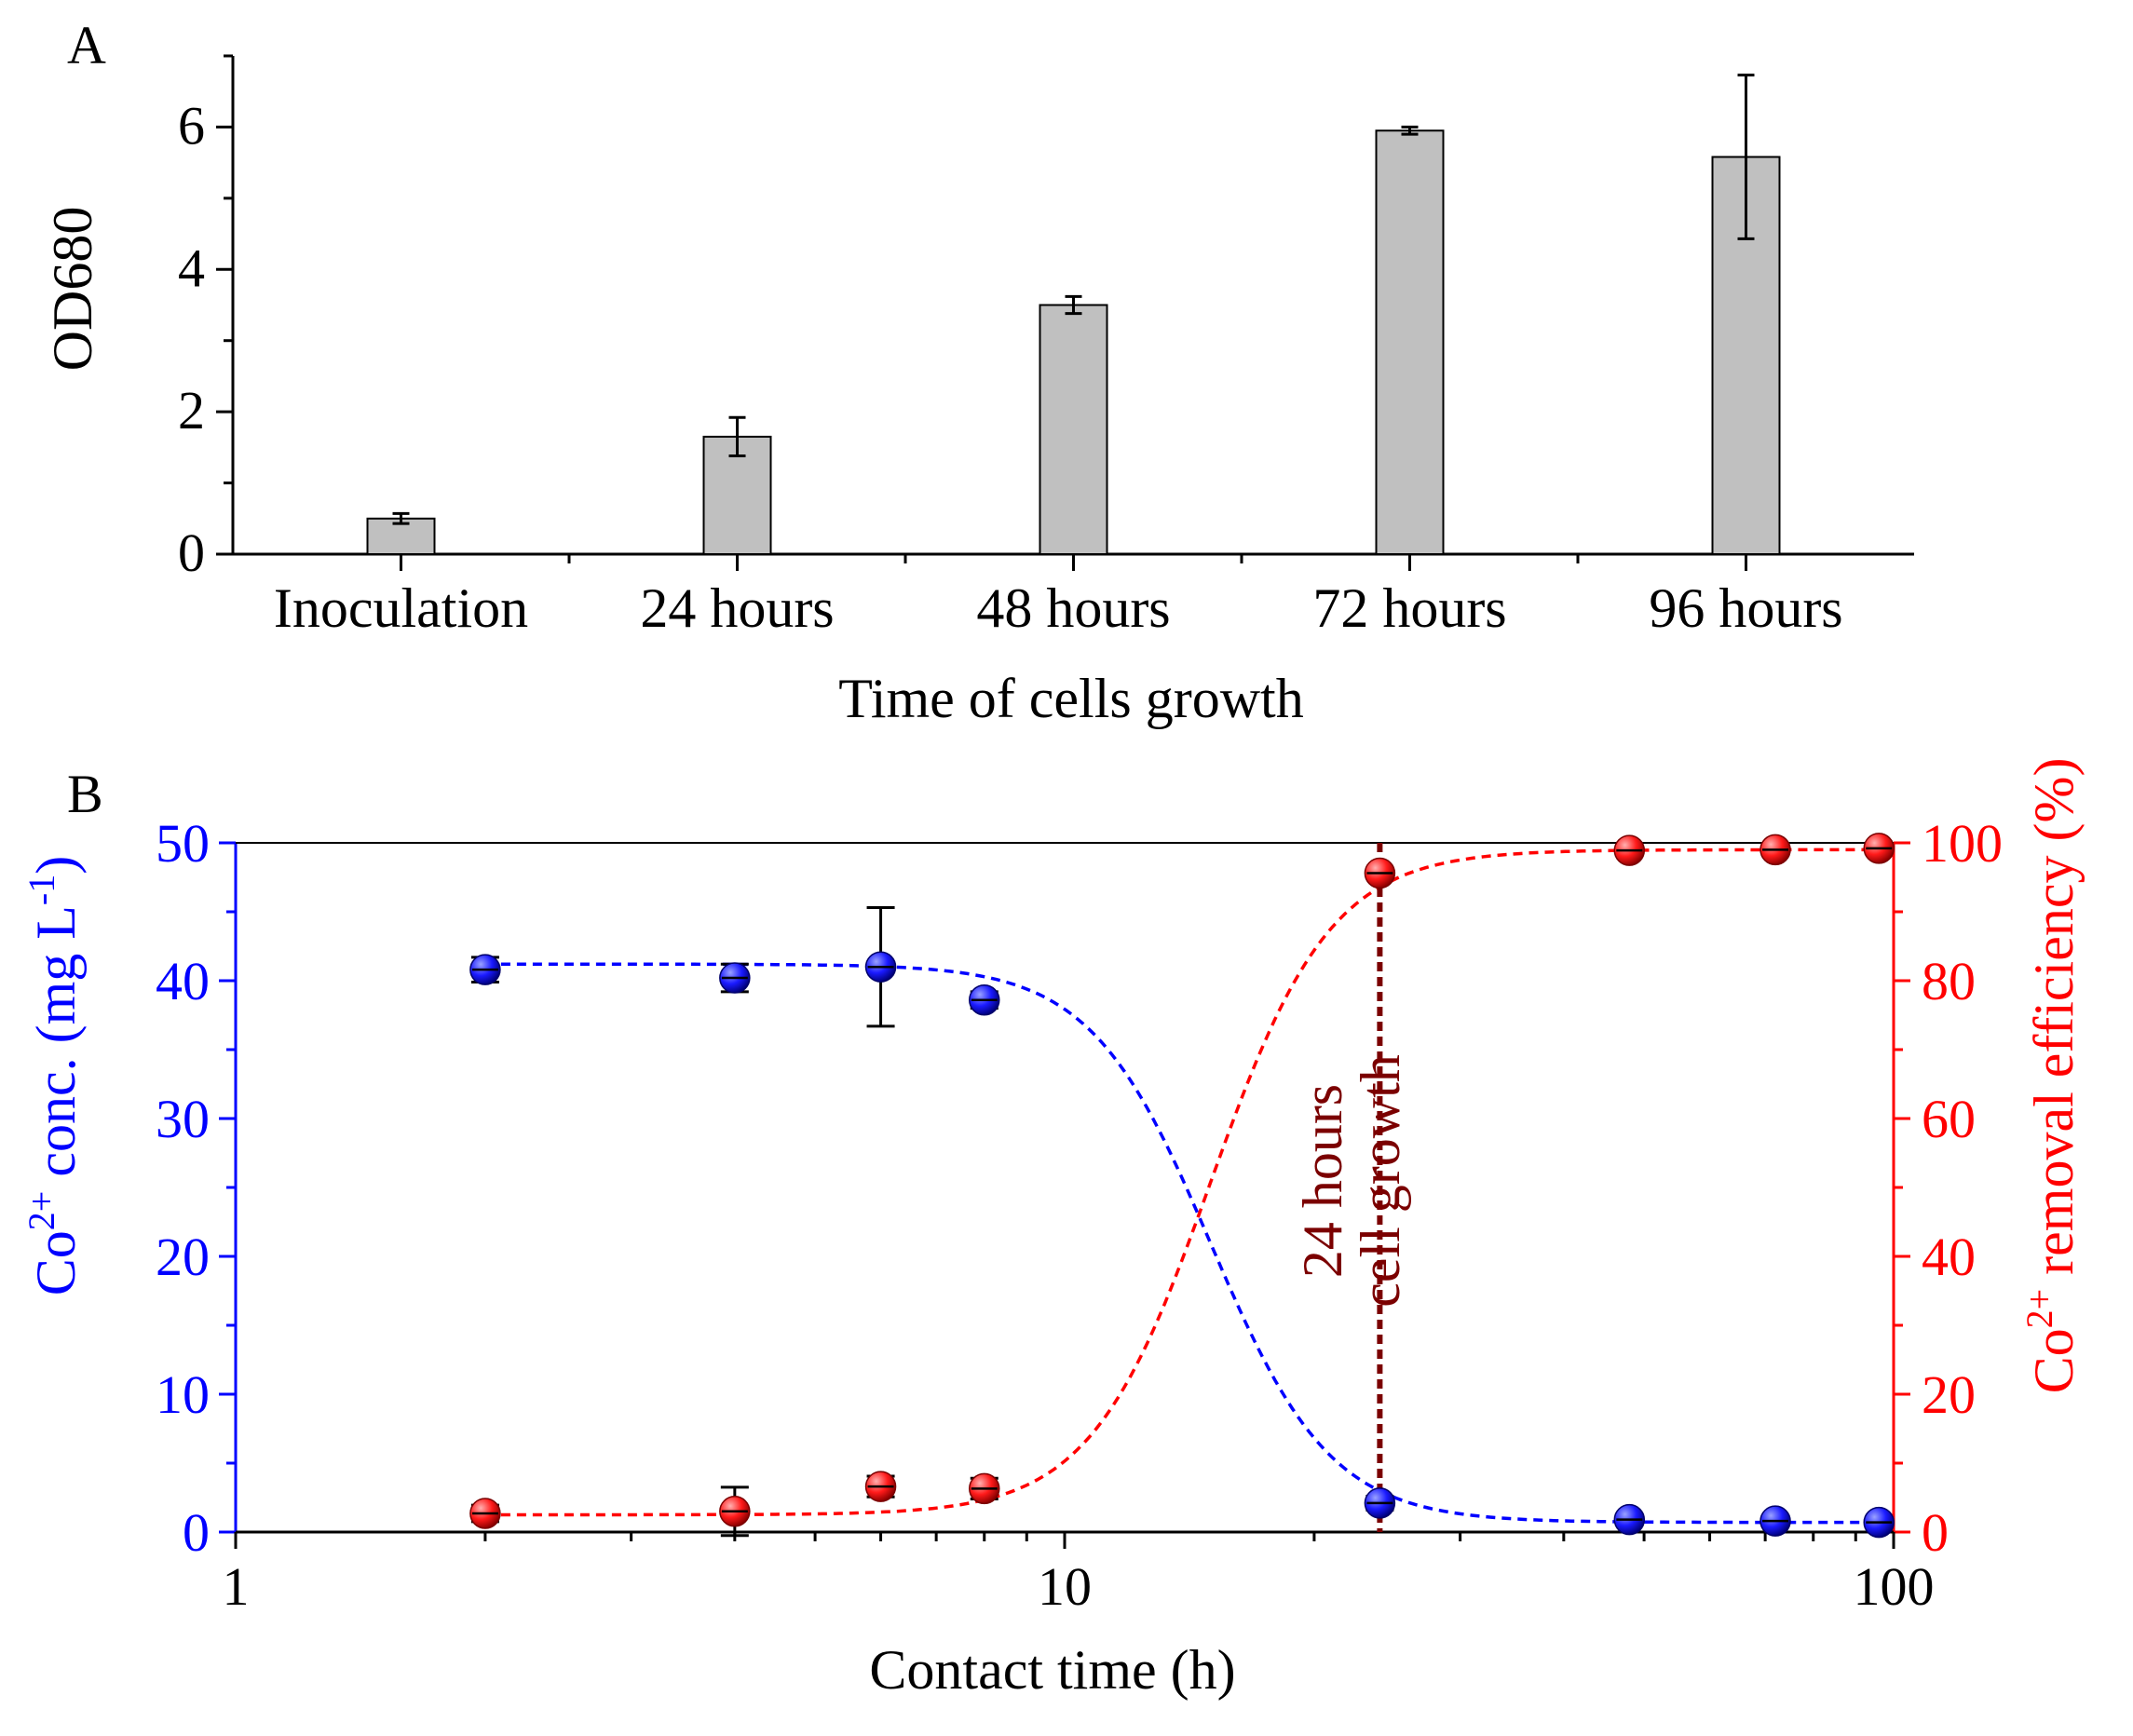  I want to click on left-y-title-end: ), so click(56, 865).